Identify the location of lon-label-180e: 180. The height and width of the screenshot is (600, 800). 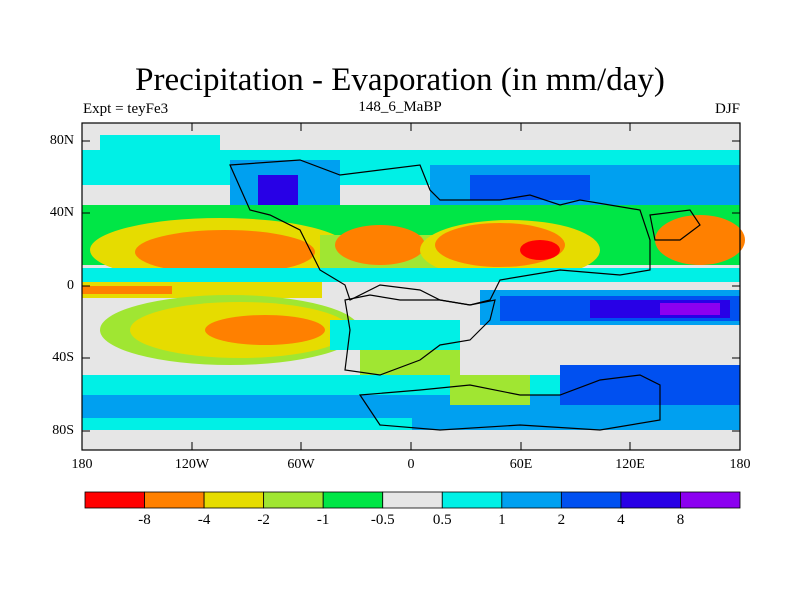
(740, 464).